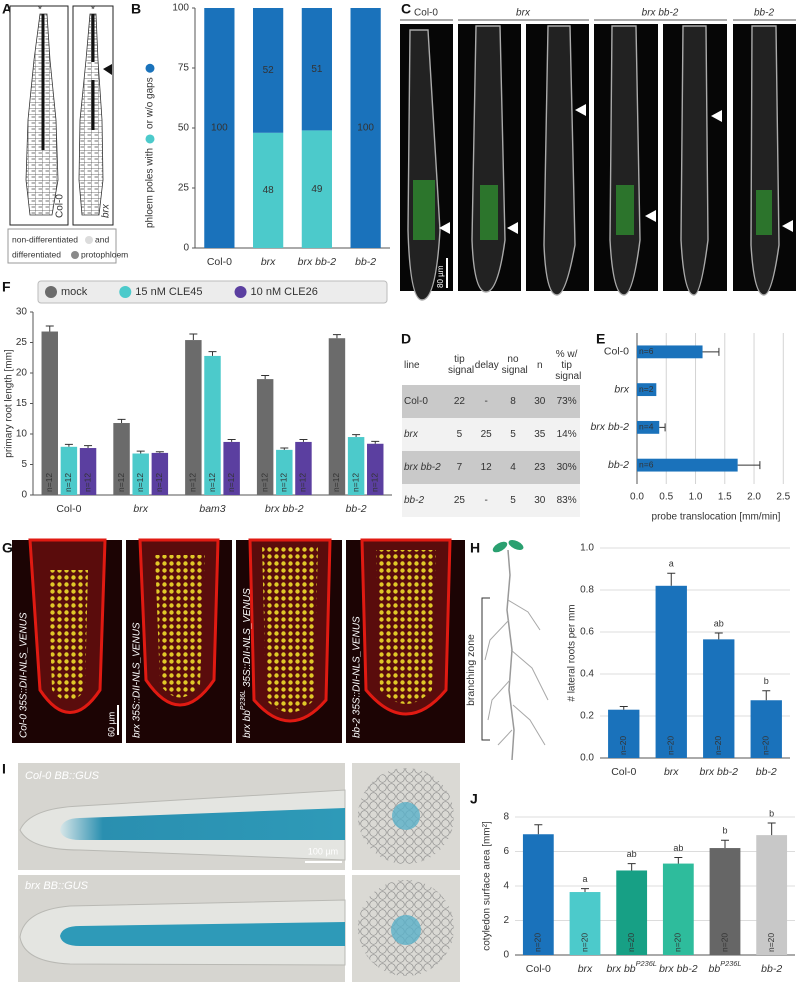  Describe the element at coordinates (660, 13) in the screenshot. I see `label: brx bb-2` at that location.